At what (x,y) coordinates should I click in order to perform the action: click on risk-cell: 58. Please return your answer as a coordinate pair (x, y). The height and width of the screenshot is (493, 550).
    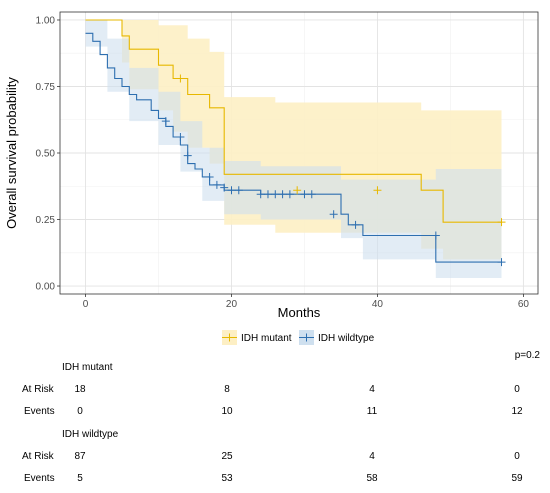
    Looking at the image, I should click on (372, 478).